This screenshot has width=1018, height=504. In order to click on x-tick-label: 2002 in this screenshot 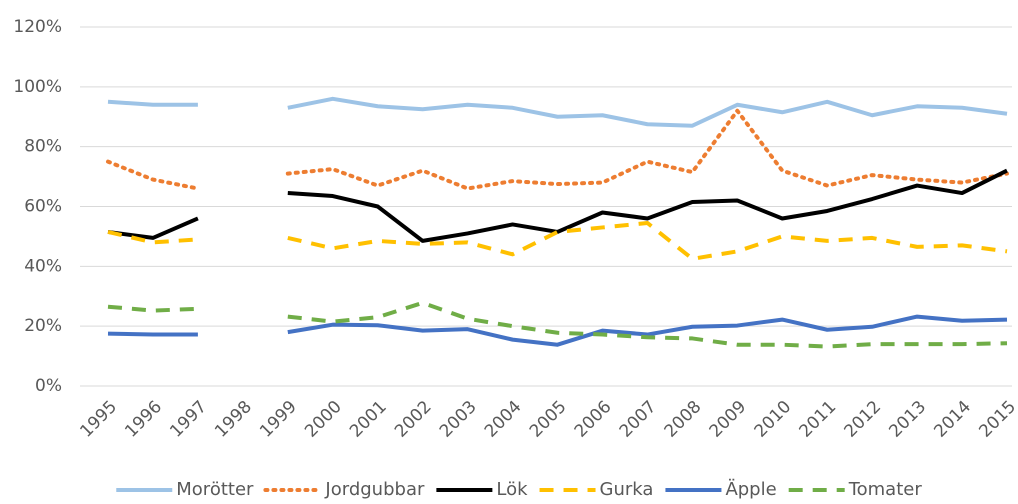, I will do `click(413, 419)`.